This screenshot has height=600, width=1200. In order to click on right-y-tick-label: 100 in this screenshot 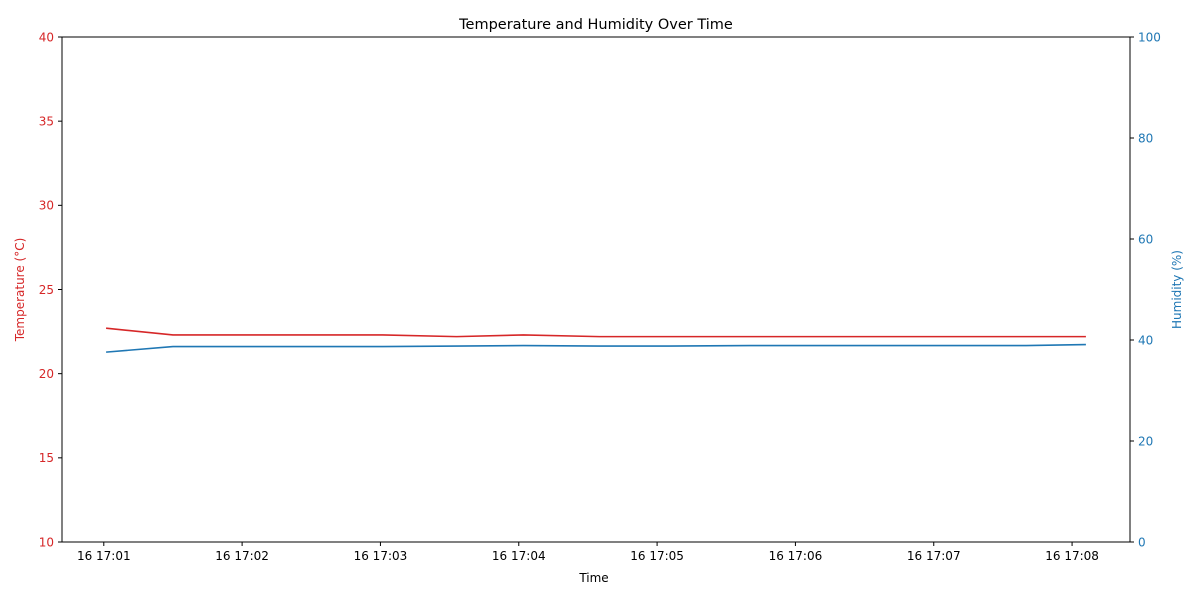, I will do `click(1149, 37)`.